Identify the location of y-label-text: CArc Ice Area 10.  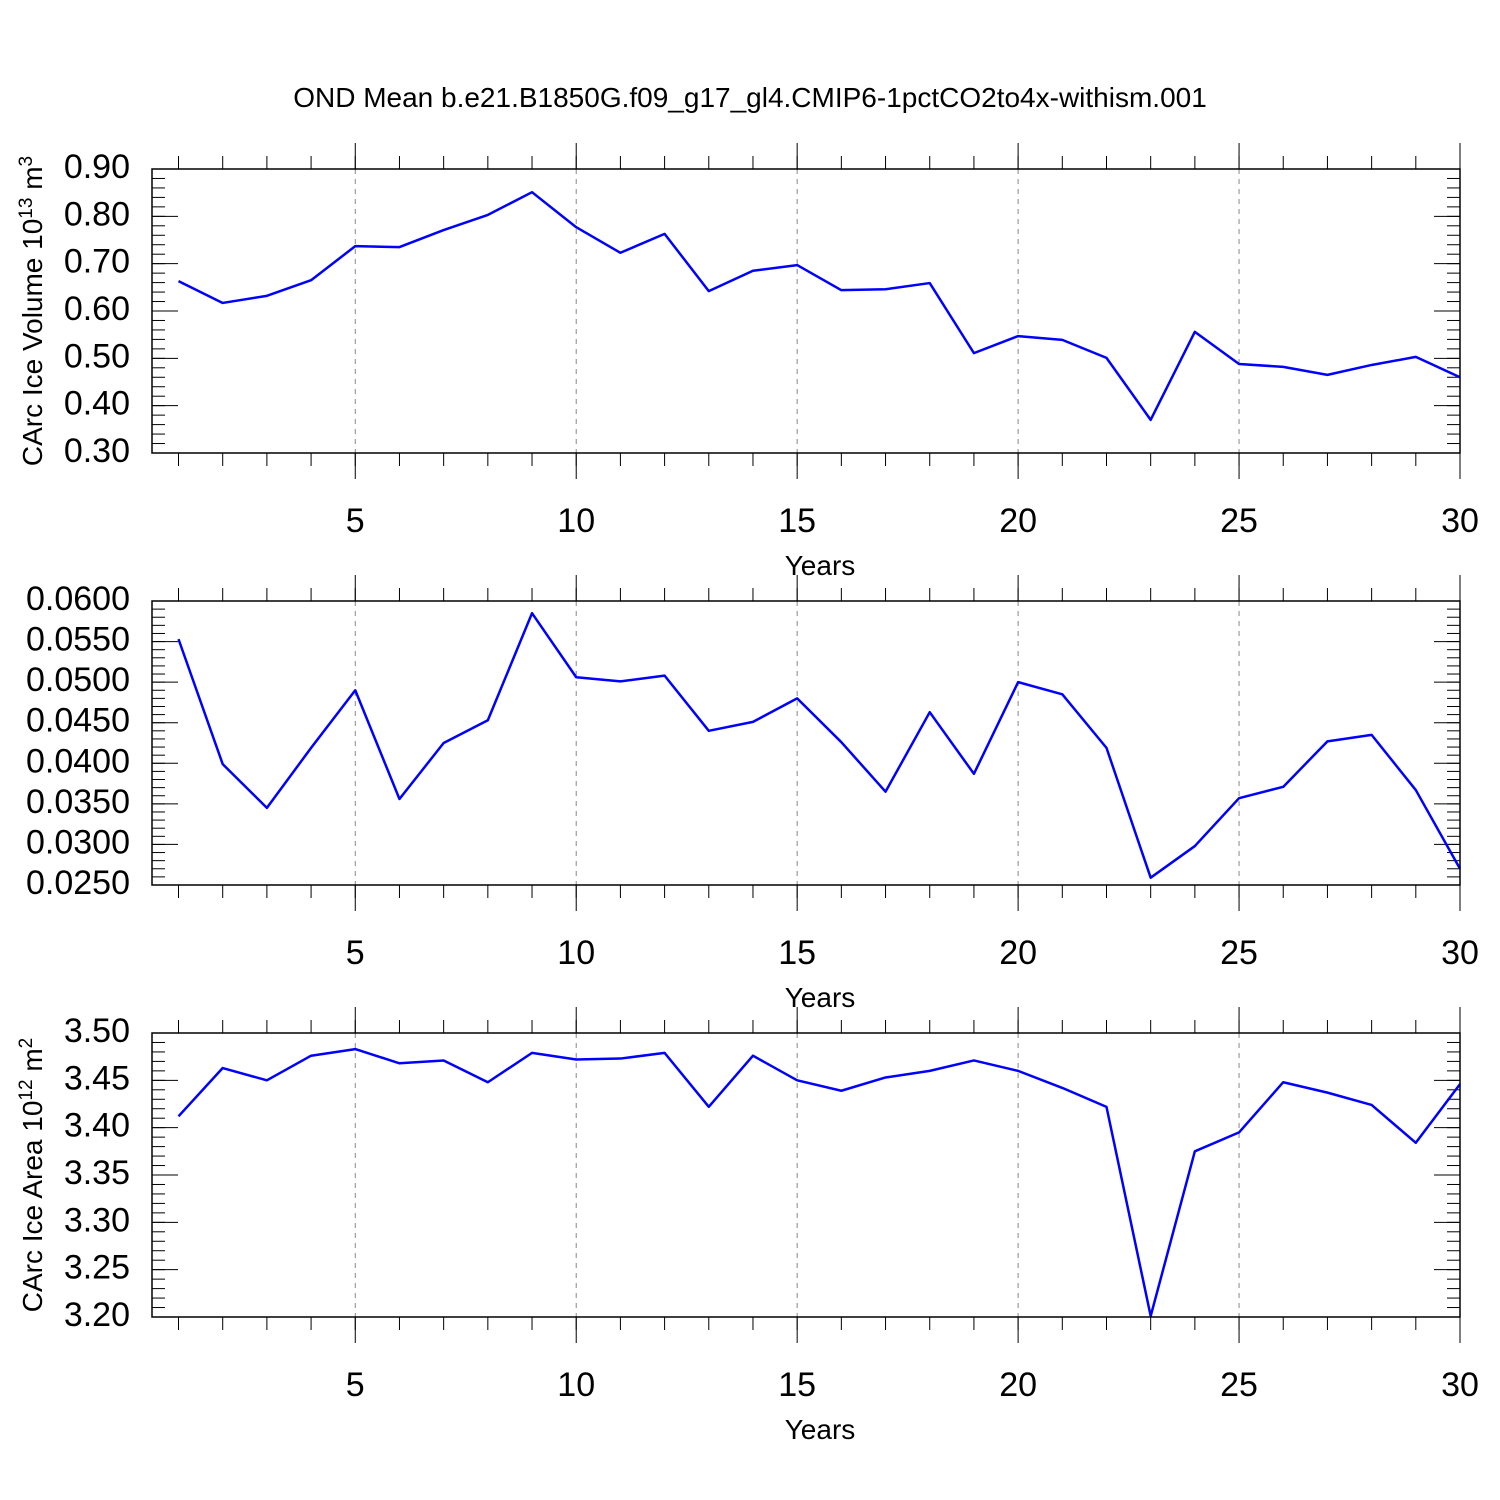
(32, 1207).